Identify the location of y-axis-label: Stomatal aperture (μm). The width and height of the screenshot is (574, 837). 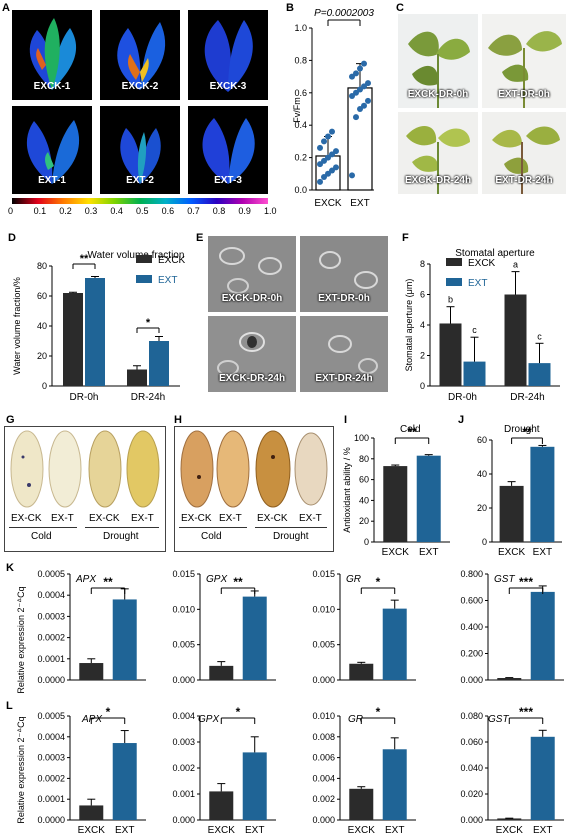
(409, 325).